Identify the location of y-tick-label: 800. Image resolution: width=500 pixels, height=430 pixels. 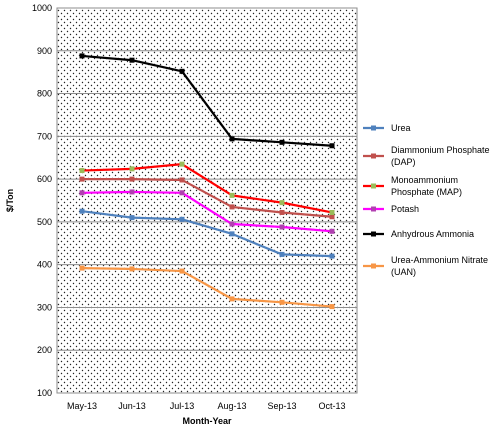
(44, 94).